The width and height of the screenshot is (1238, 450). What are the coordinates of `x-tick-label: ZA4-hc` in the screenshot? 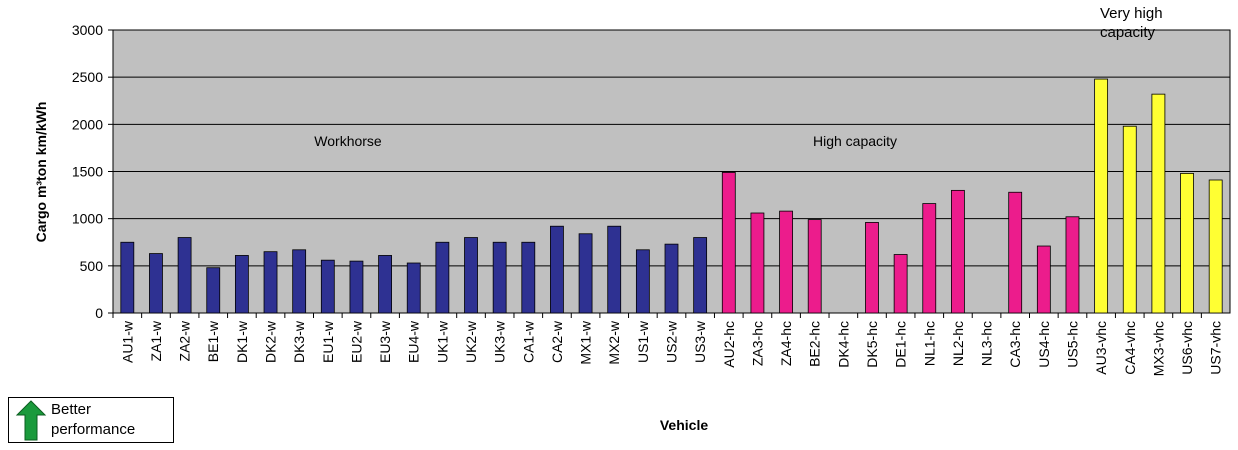 It's located at (786, 343).